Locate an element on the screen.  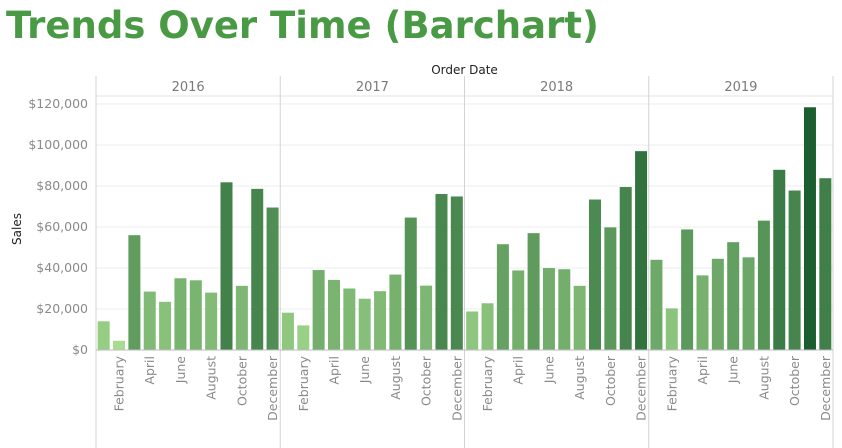
y-tick-label: $60,000 is located at coordinates (62, 226).